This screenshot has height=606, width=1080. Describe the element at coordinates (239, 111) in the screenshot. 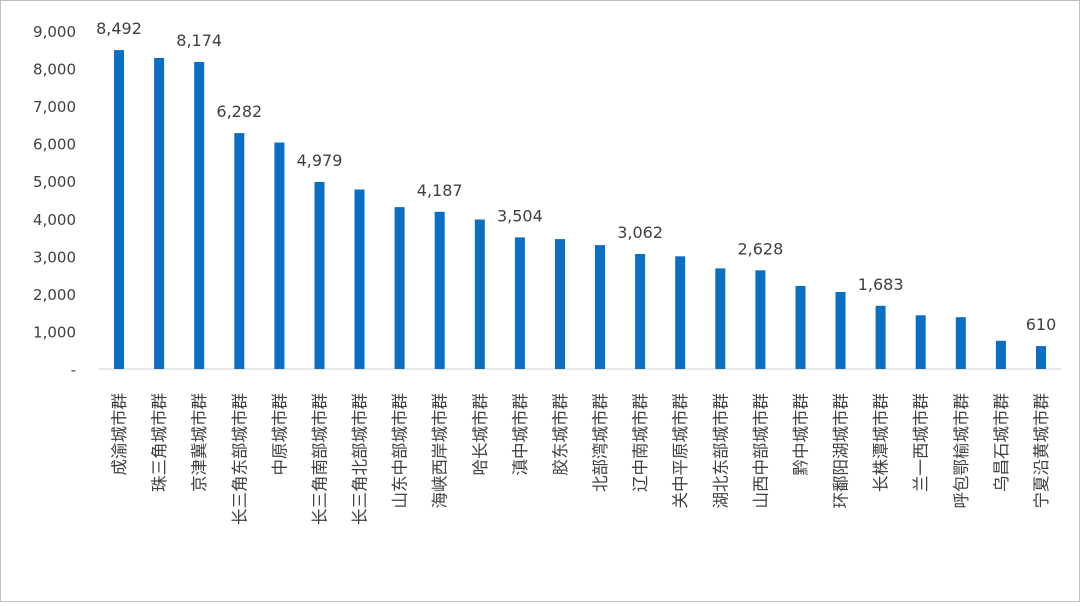

I see `data-label: 6,282` at that location.